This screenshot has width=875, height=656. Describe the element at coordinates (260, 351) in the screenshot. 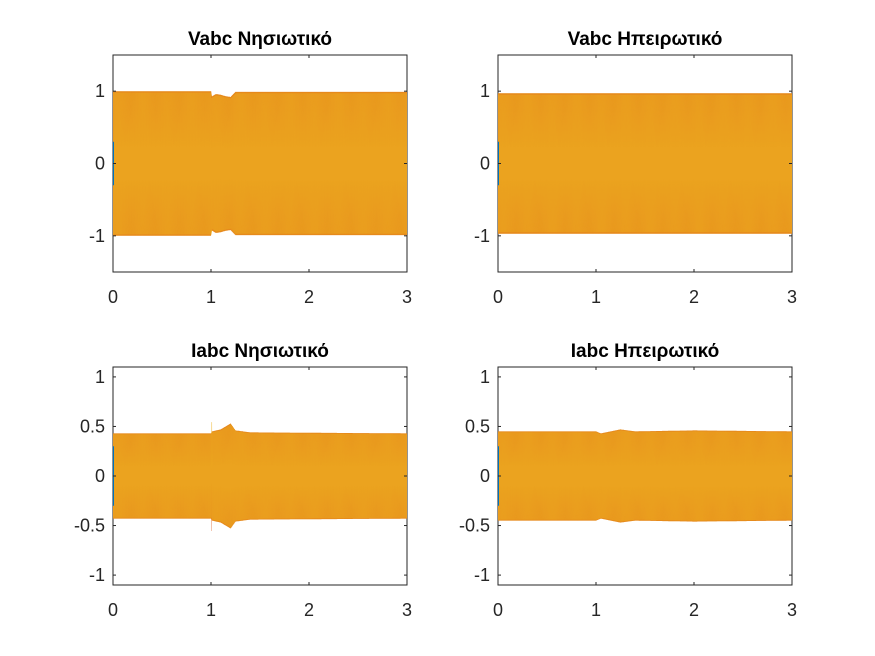

I see `subplot-title: Iabc Νησιωτικό` at that location.